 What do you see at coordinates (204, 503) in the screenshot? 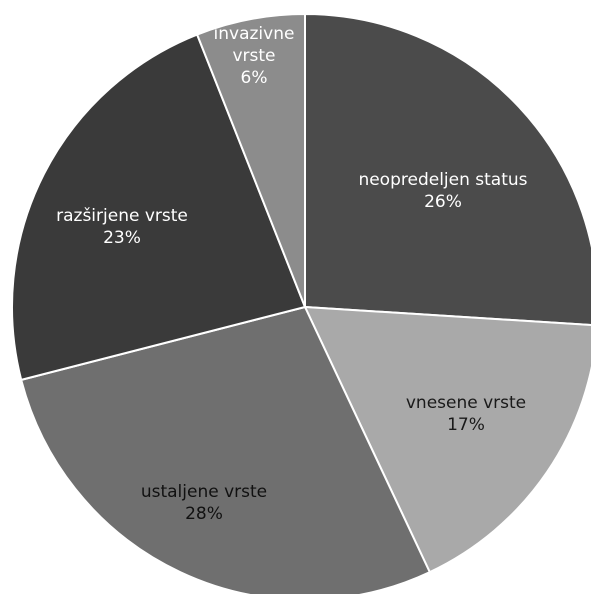
I see `slice-label-2: ustaljene vrste 28%` at bounding box center [204, 503].